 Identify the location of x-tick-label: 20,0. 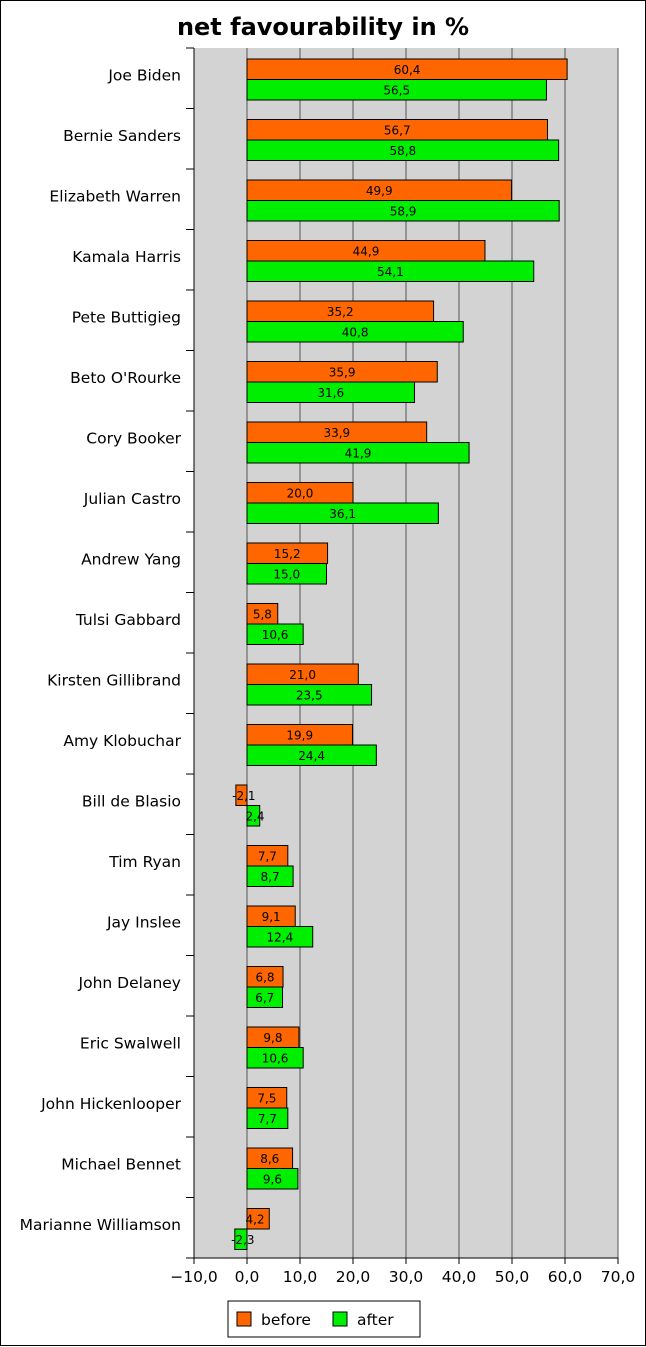
(353, 1277).